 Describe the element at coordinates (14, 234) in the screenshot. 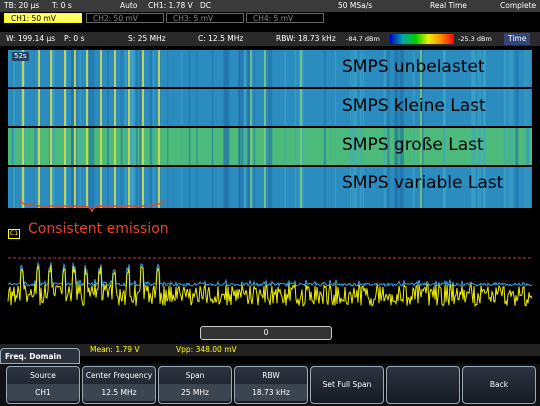

I see `marker: C1` at that location.